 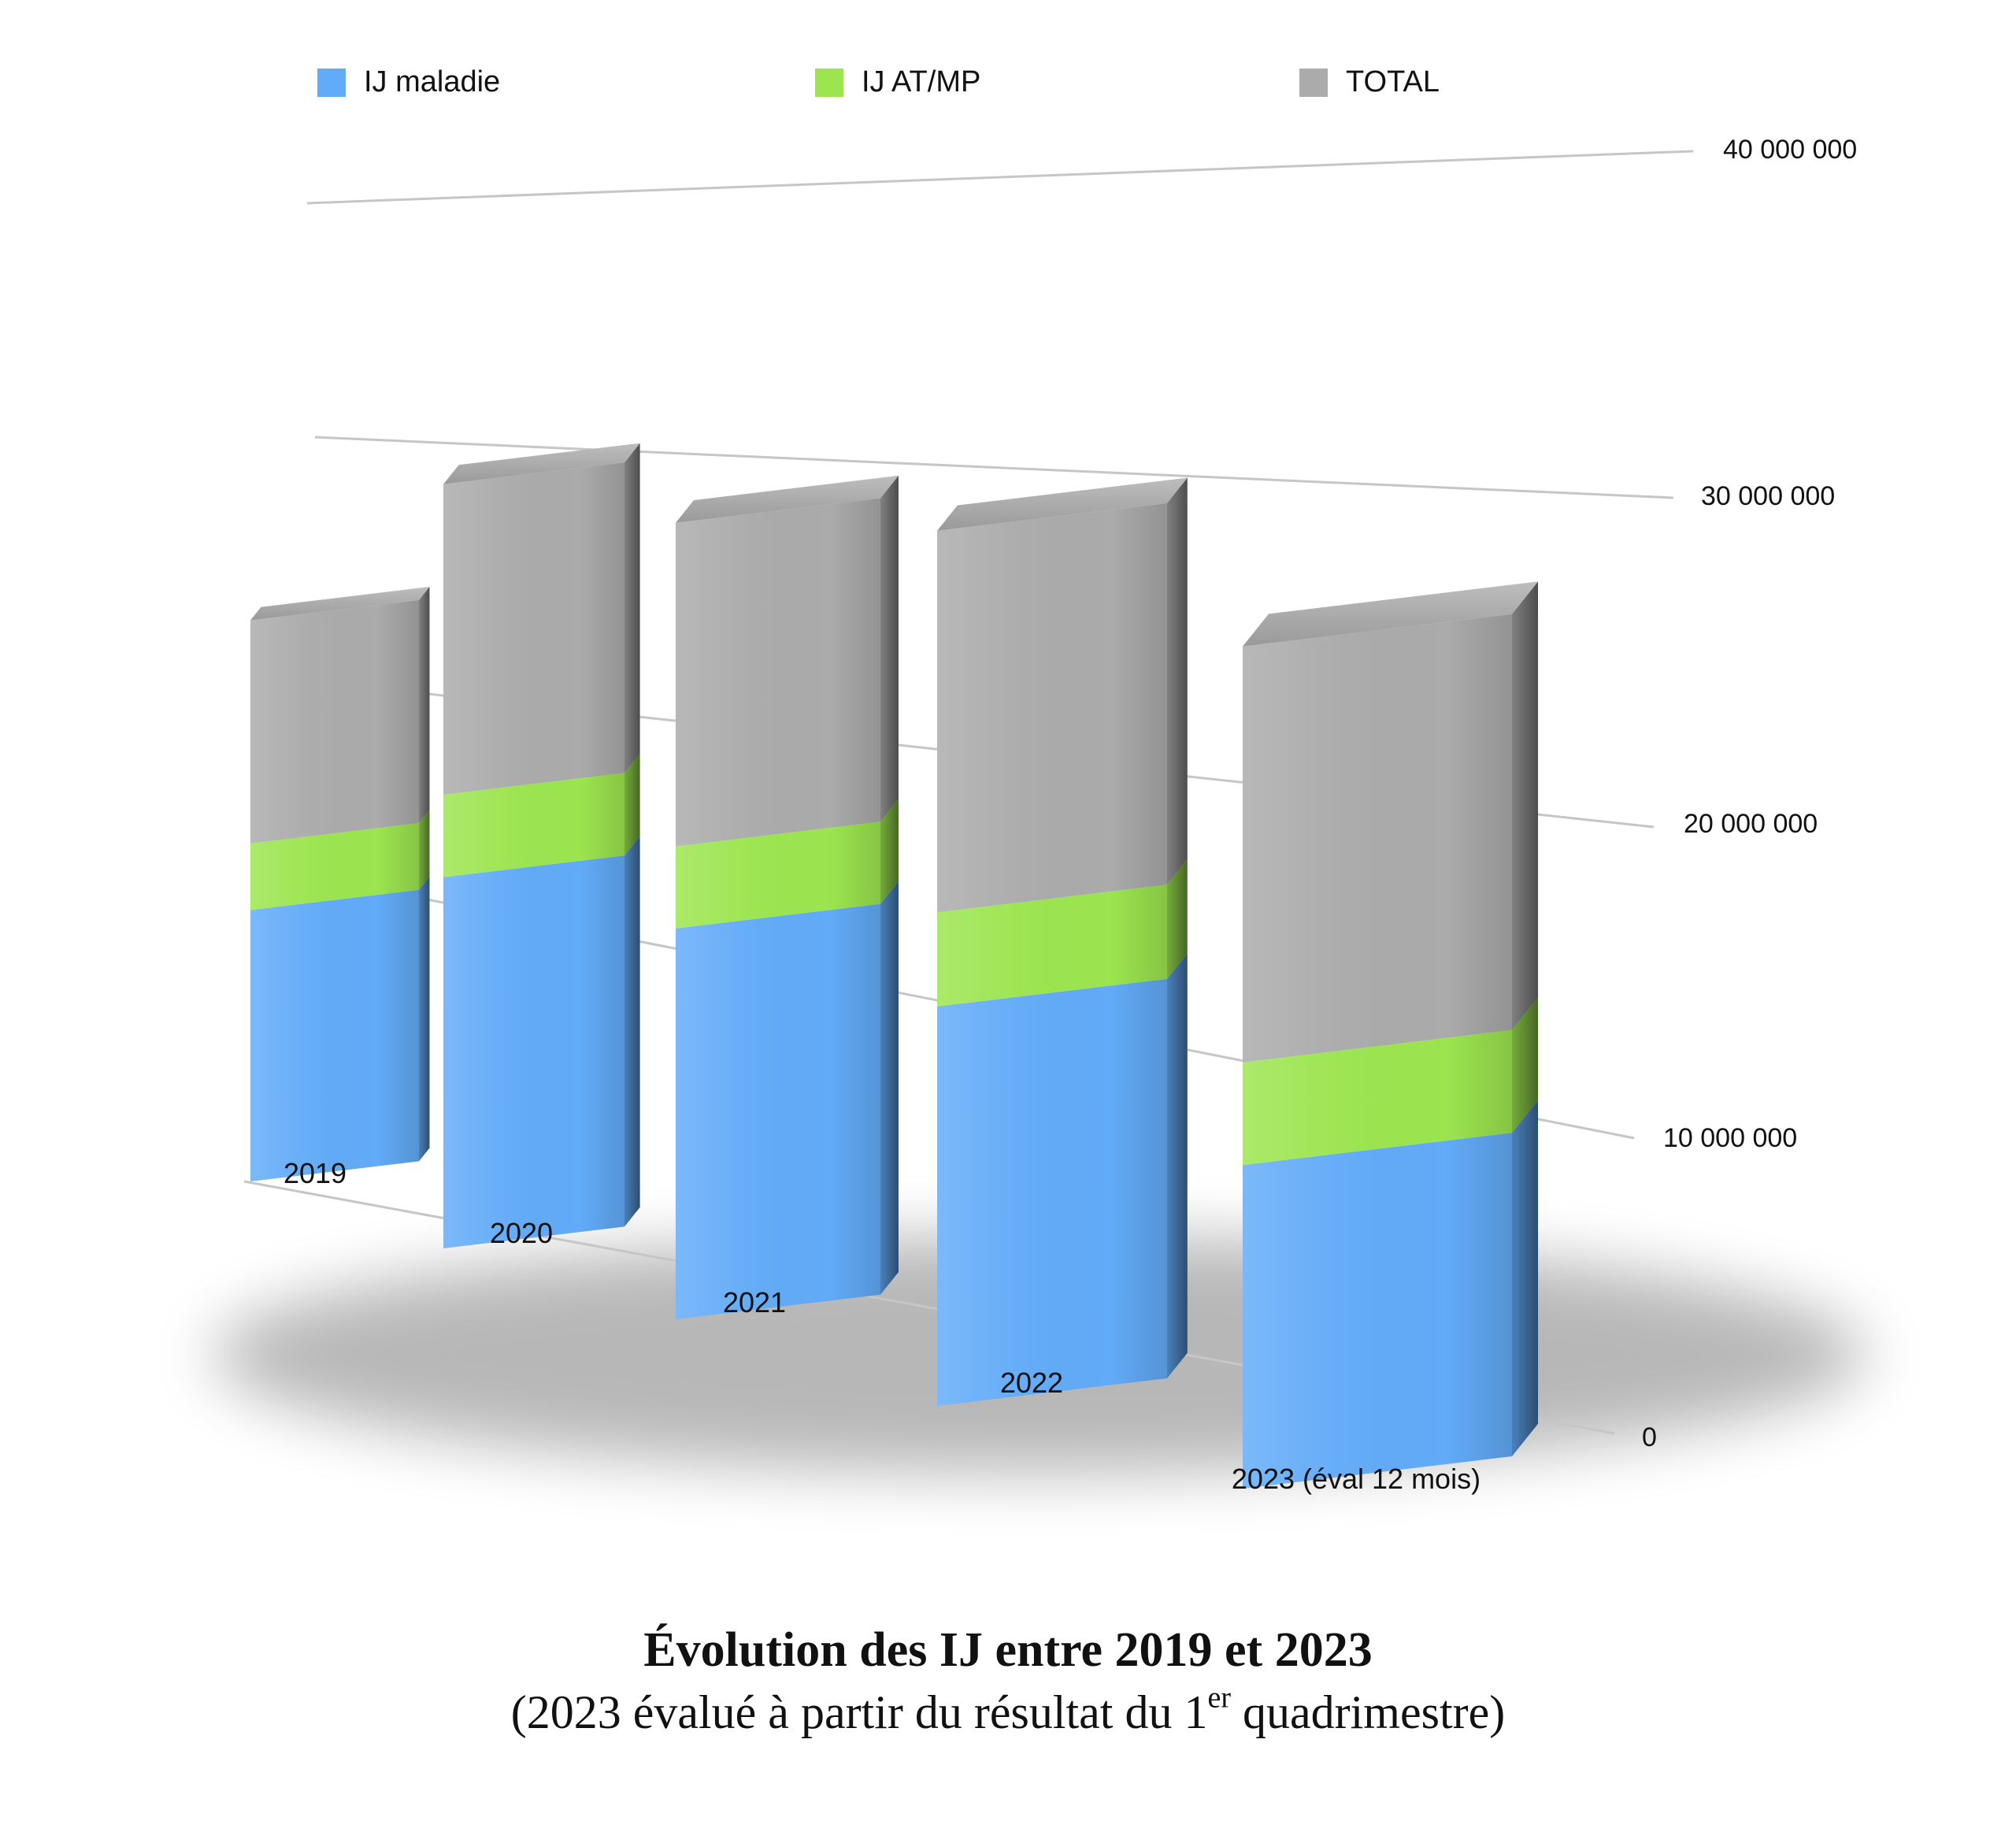 What do you see at coordinates (1031, 1383) in the screenshot?
I see `x-category-label: 2022` at bounding box center [1031, 1383].